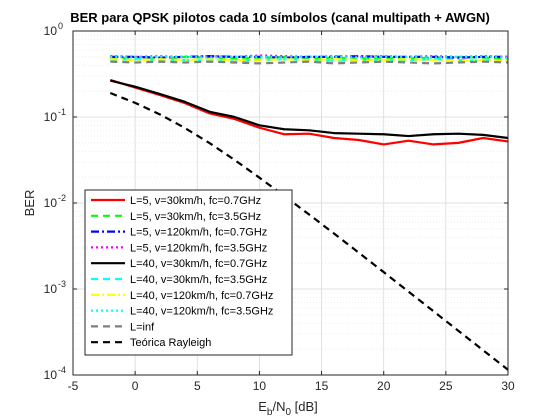 The image size is (560, 420). Describe the element at coordinates (123, 327) in the screenshot. I see `legend-item: L=inf` at that location.